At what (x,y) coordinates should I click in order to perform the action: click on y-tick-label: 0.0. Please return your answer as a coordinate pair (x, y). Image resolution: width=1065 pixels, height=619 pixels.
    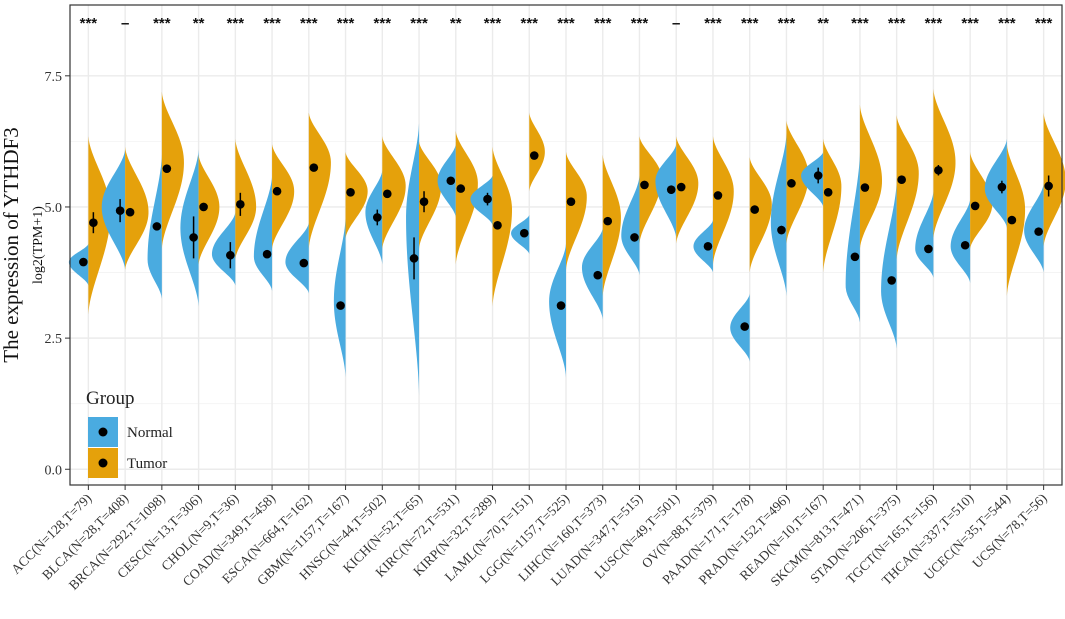
    Looking at the image, I should click on (54, 470).